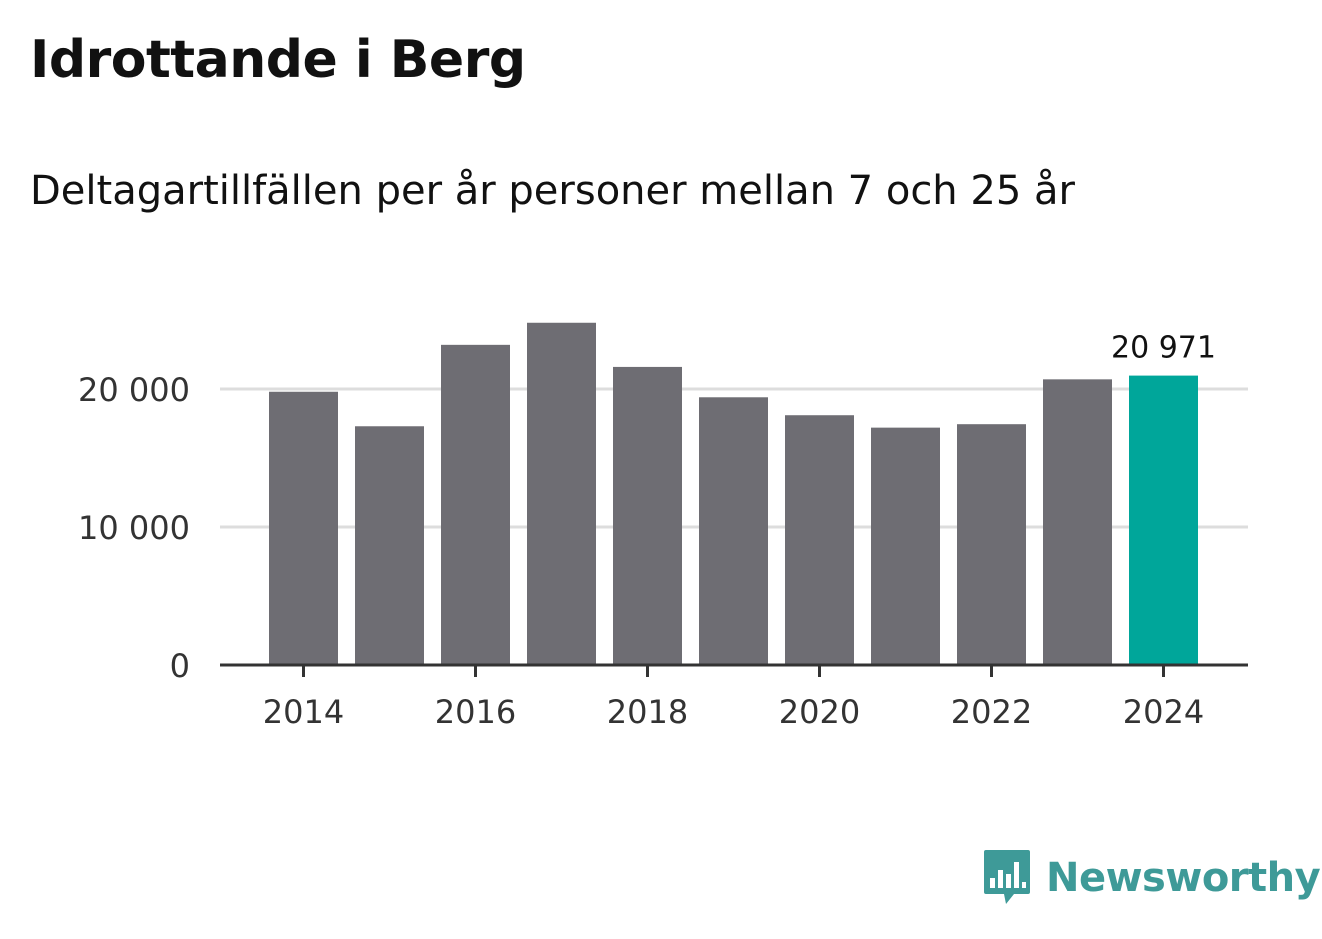 The height and width of the screenshot is (939, 1322). I want to click on x-tick-label: 2024, so click(1163, 712).